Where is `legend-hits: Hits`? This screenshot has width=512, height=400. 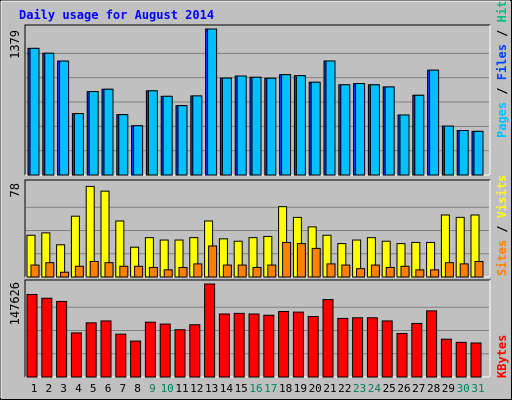 legend-hits: Hits is located at coordinates (502, 11).